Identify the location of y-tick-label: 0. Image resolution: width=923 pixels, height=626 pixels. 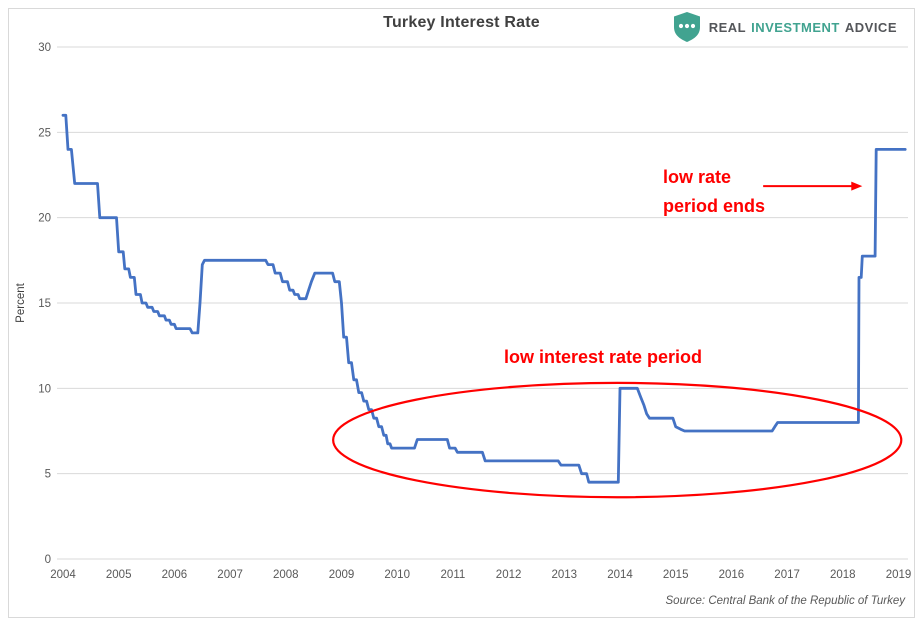
(48, 560).